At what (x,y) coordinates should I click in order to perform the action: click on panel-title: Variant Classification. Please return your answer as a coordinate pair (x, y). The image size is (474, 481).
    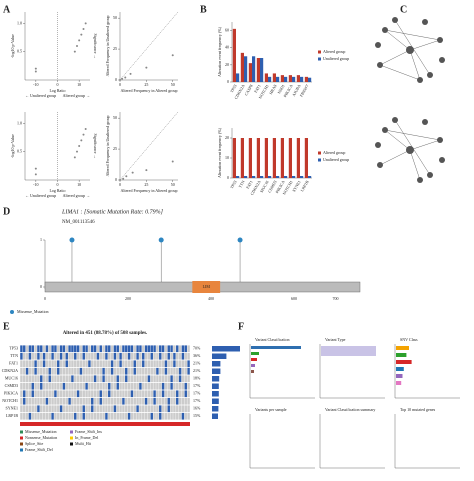
    Looking at the image, I should click on (272, 339).